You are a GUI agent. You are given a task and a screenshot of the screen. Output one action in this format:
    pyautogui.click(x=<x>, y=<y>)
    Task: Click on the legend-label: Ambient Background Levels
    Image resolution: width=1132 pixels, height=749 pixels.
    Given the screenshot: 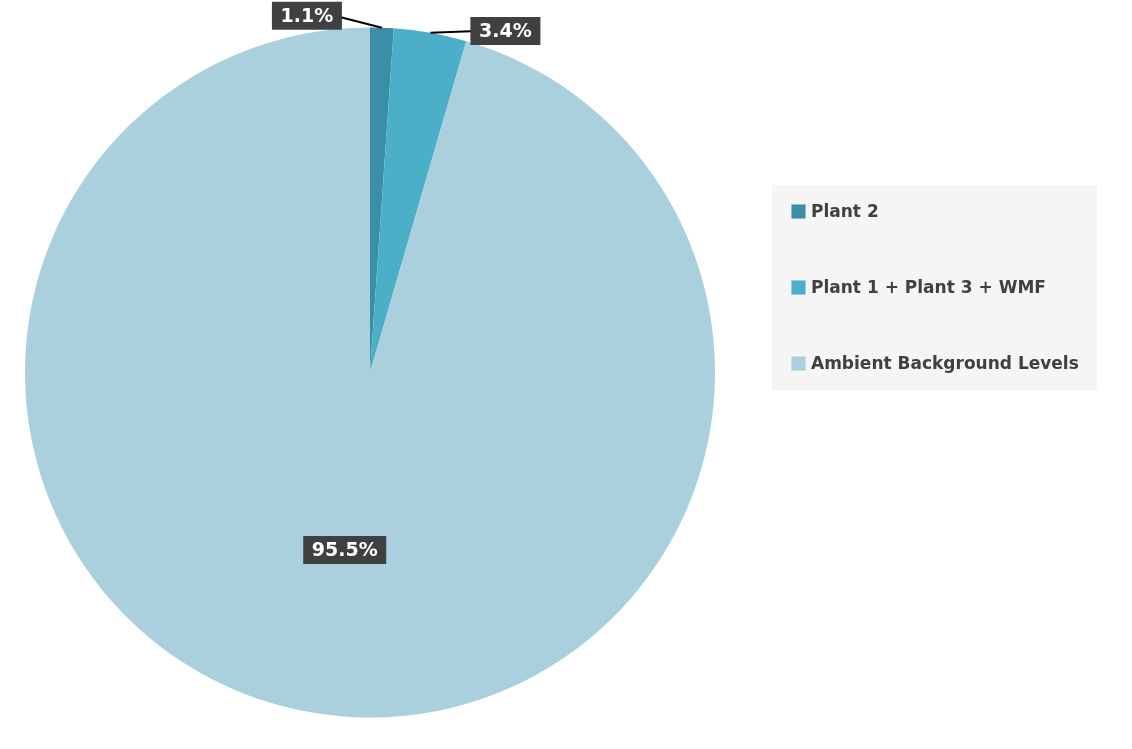 What is the action you would take?
    pyautogui.click(x=945, y=362)
    